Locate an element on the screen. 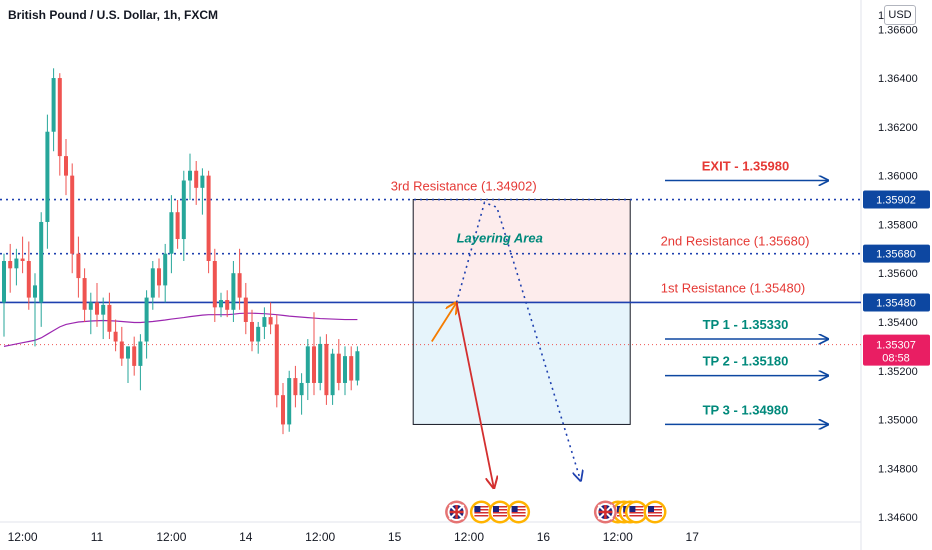  y-tick-label: 1.34800 is located at coordinates (898, 469).